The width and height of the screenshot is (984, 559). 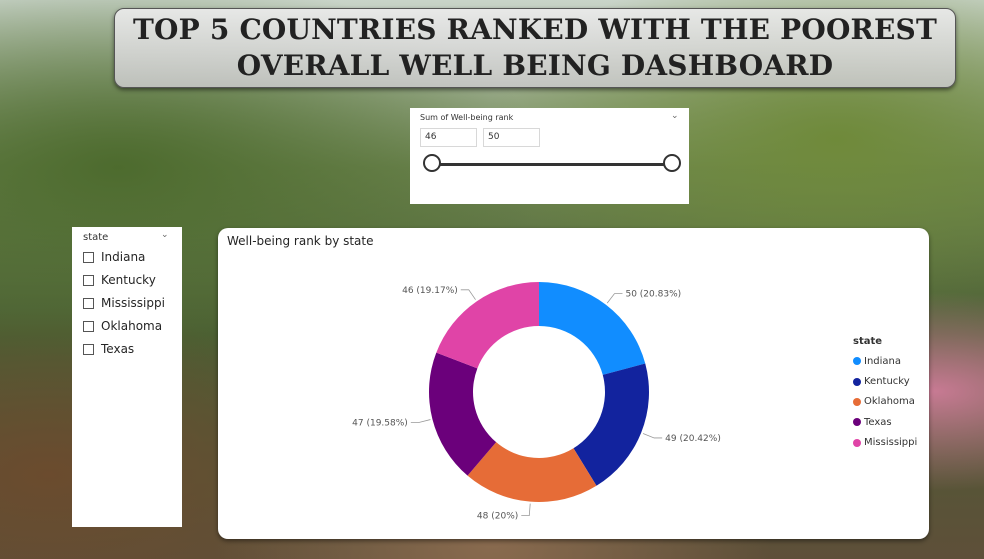 I want to click on state-option-mississippi: Mississippi, so click(x=124, y=303).